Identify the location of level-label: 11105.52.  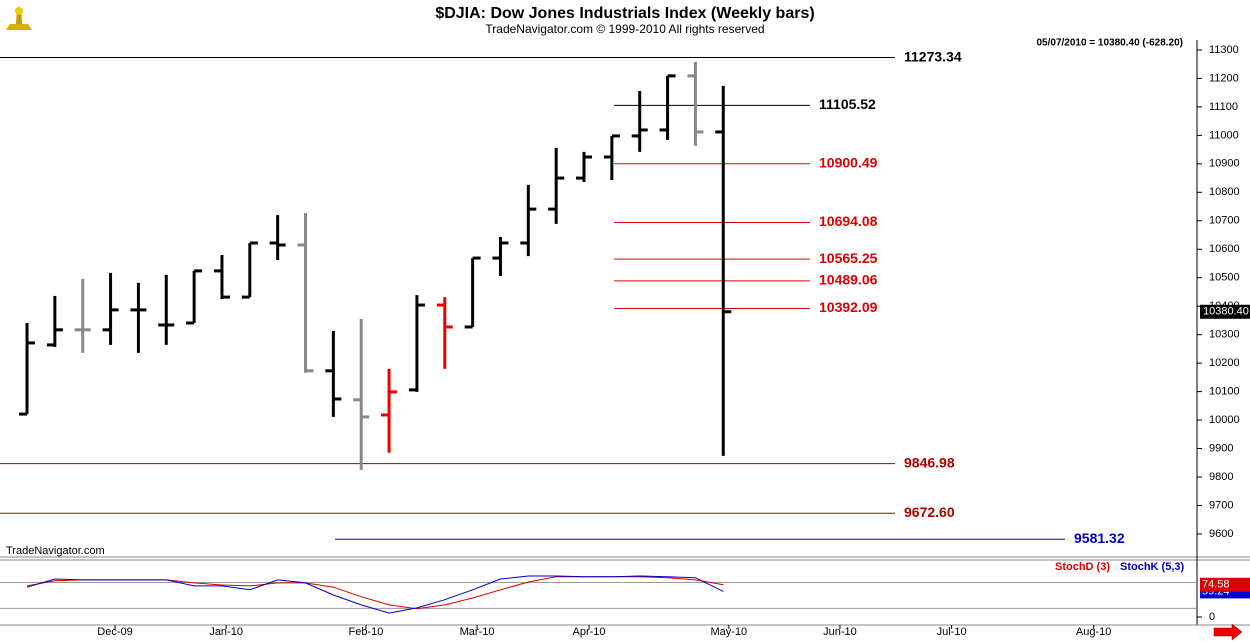
(847, 104).